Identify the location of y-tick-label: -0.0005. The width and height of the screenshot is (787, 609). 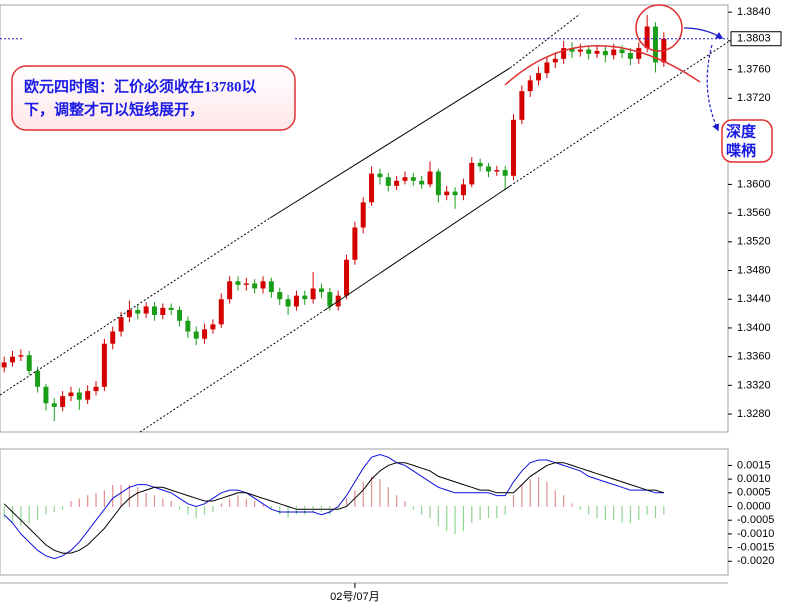
(755, 520).